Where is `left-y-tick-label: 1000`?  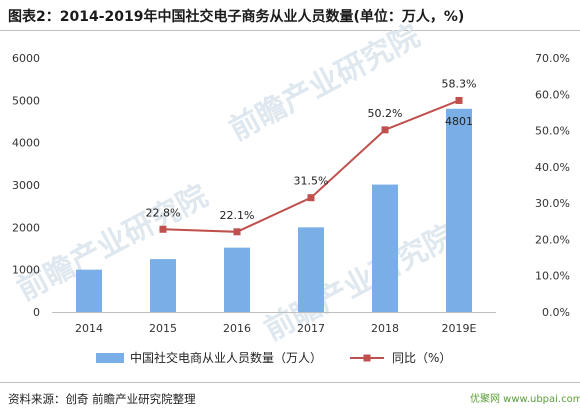
left-y-tick-label: 1000 is located at coordinates (26, 270).